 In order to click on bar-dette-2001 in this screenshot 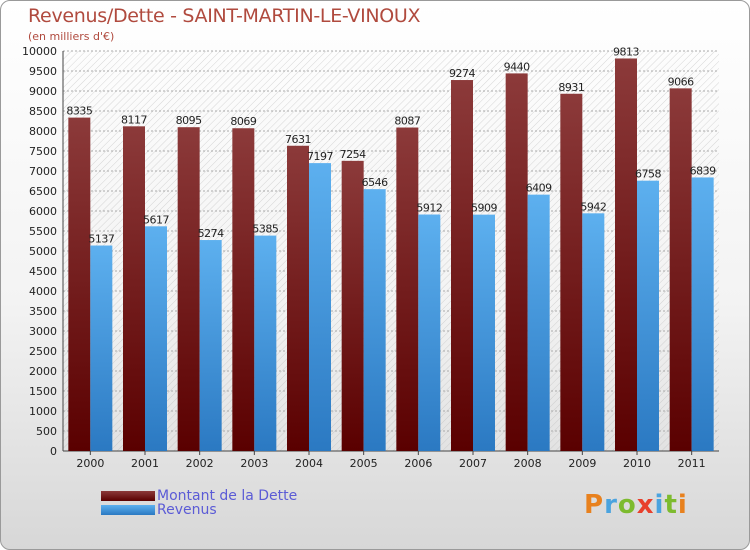, I will do `click(134, 288)`.